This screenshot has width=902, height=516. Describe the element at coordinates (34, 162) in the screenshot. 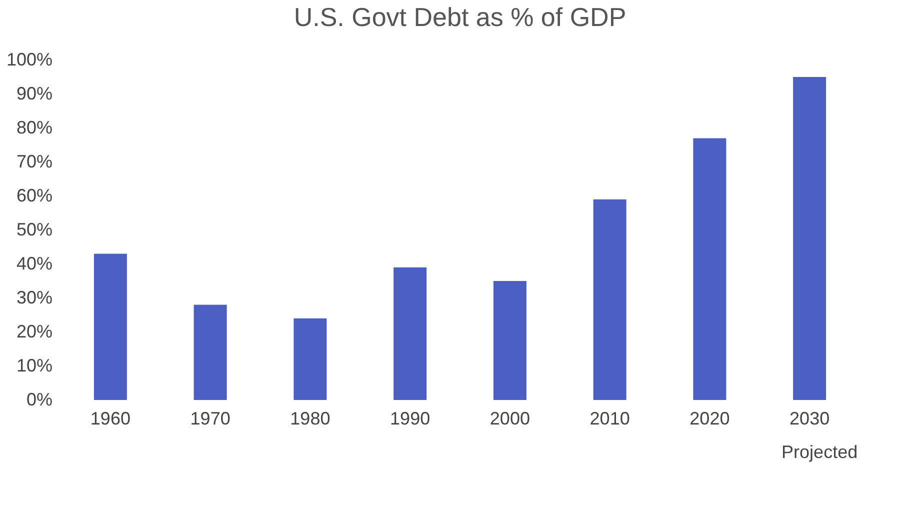

I see `y-tick-label: 70%` at that location.